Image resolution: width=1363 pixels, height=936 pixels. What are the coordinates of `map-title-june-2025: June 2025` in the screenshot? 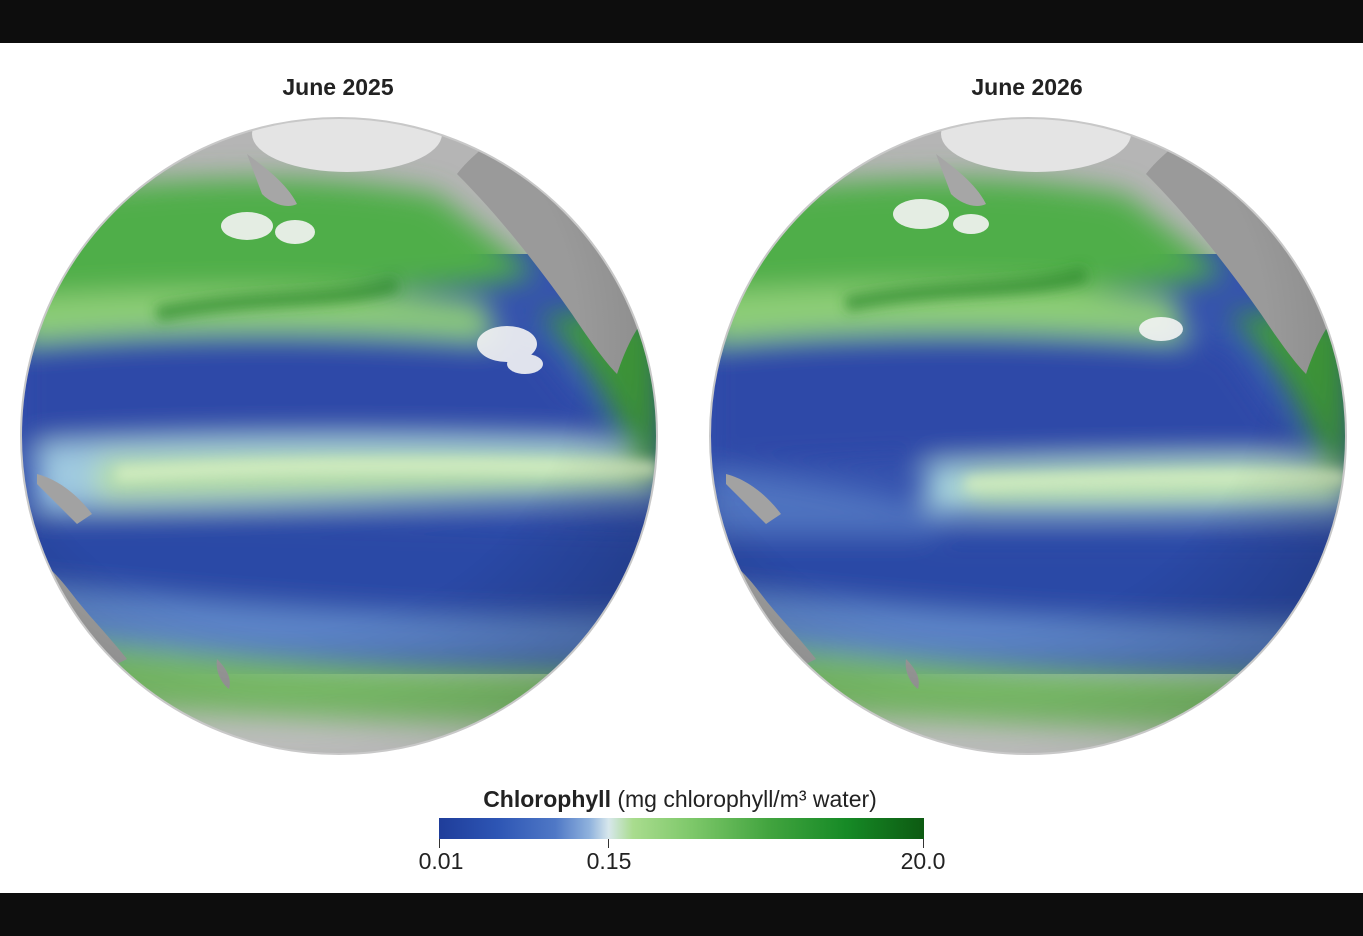 It's located at (338, 87).